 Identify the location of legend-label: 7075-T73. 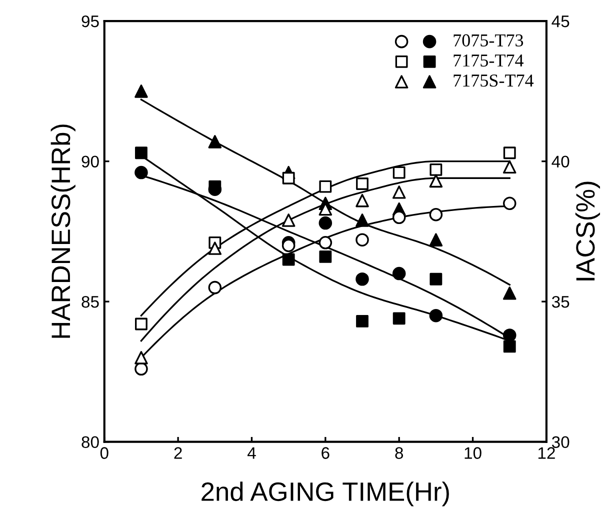
(489, 40).